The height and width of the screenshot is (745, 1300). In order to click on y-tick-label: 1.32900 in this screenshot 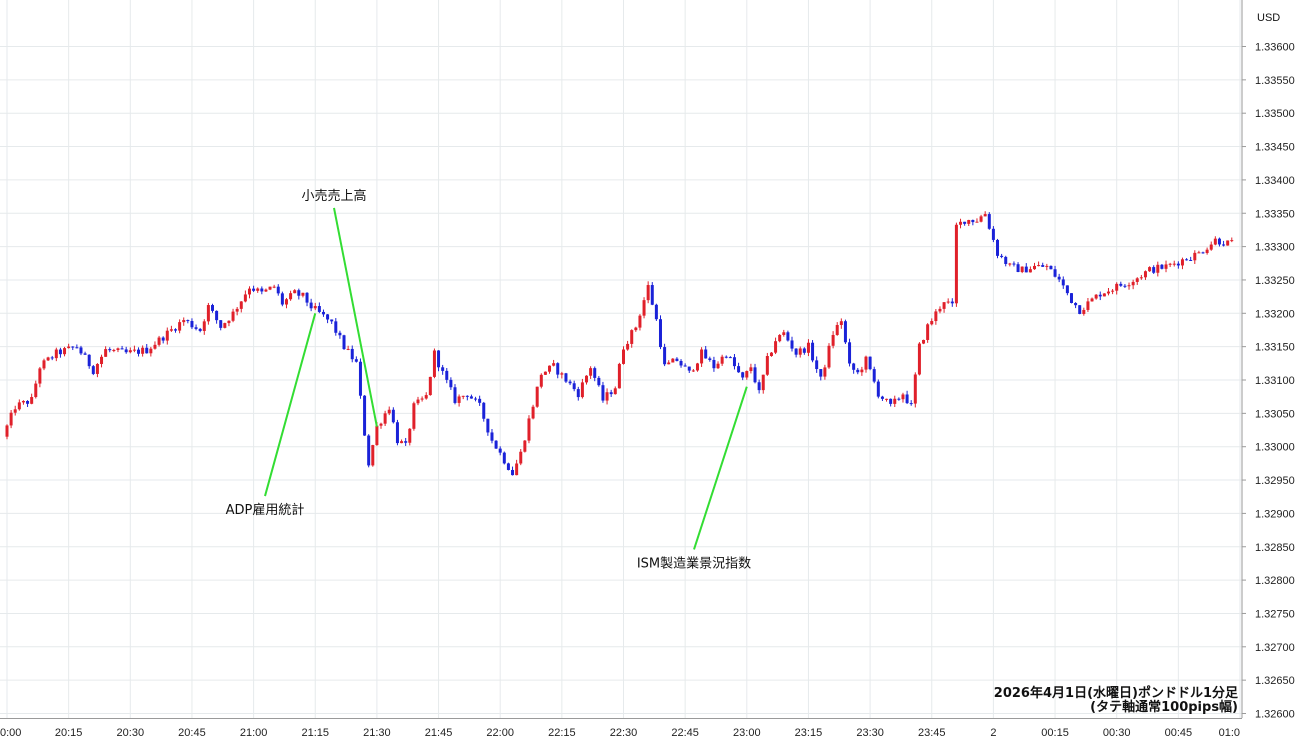, I will do `click(1275, 514)`.